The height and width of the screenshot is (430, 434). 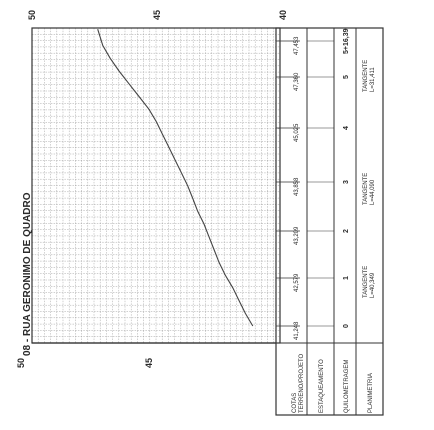 I want to click on tangent-3: TANGENTE L=31,411, so click(x=369, y=76).